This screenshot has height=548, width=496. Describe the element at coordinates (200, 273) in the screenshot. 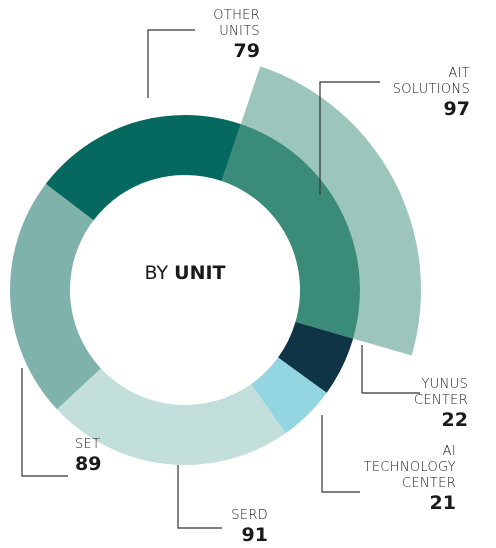

I see `center-emphasis: UNIT` at that location.